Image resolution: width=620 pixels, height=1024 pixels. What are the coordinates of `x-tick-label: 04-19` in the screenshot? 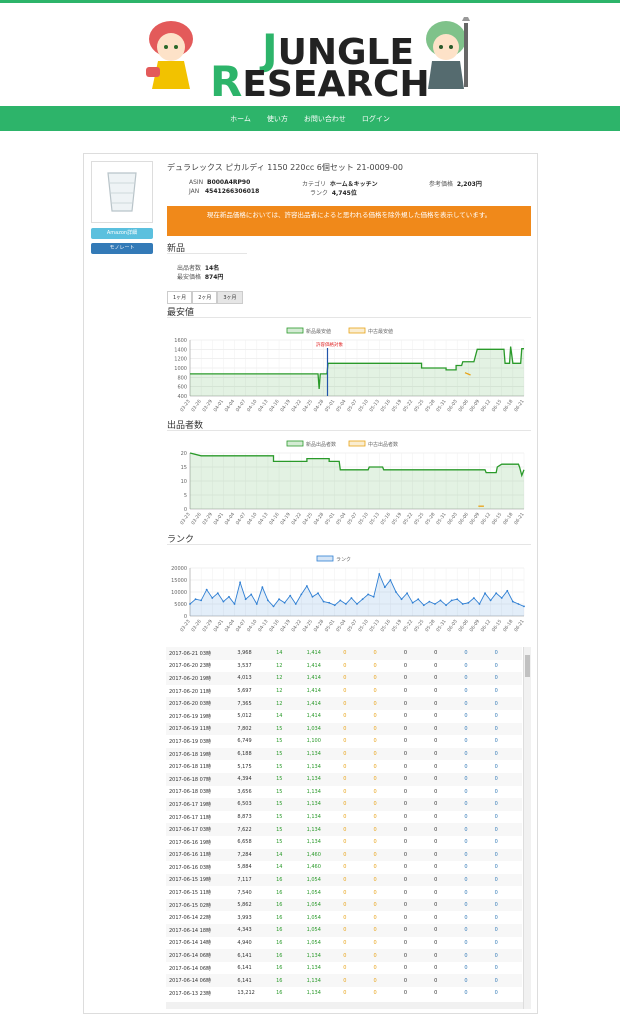 It's located at (285, 626).